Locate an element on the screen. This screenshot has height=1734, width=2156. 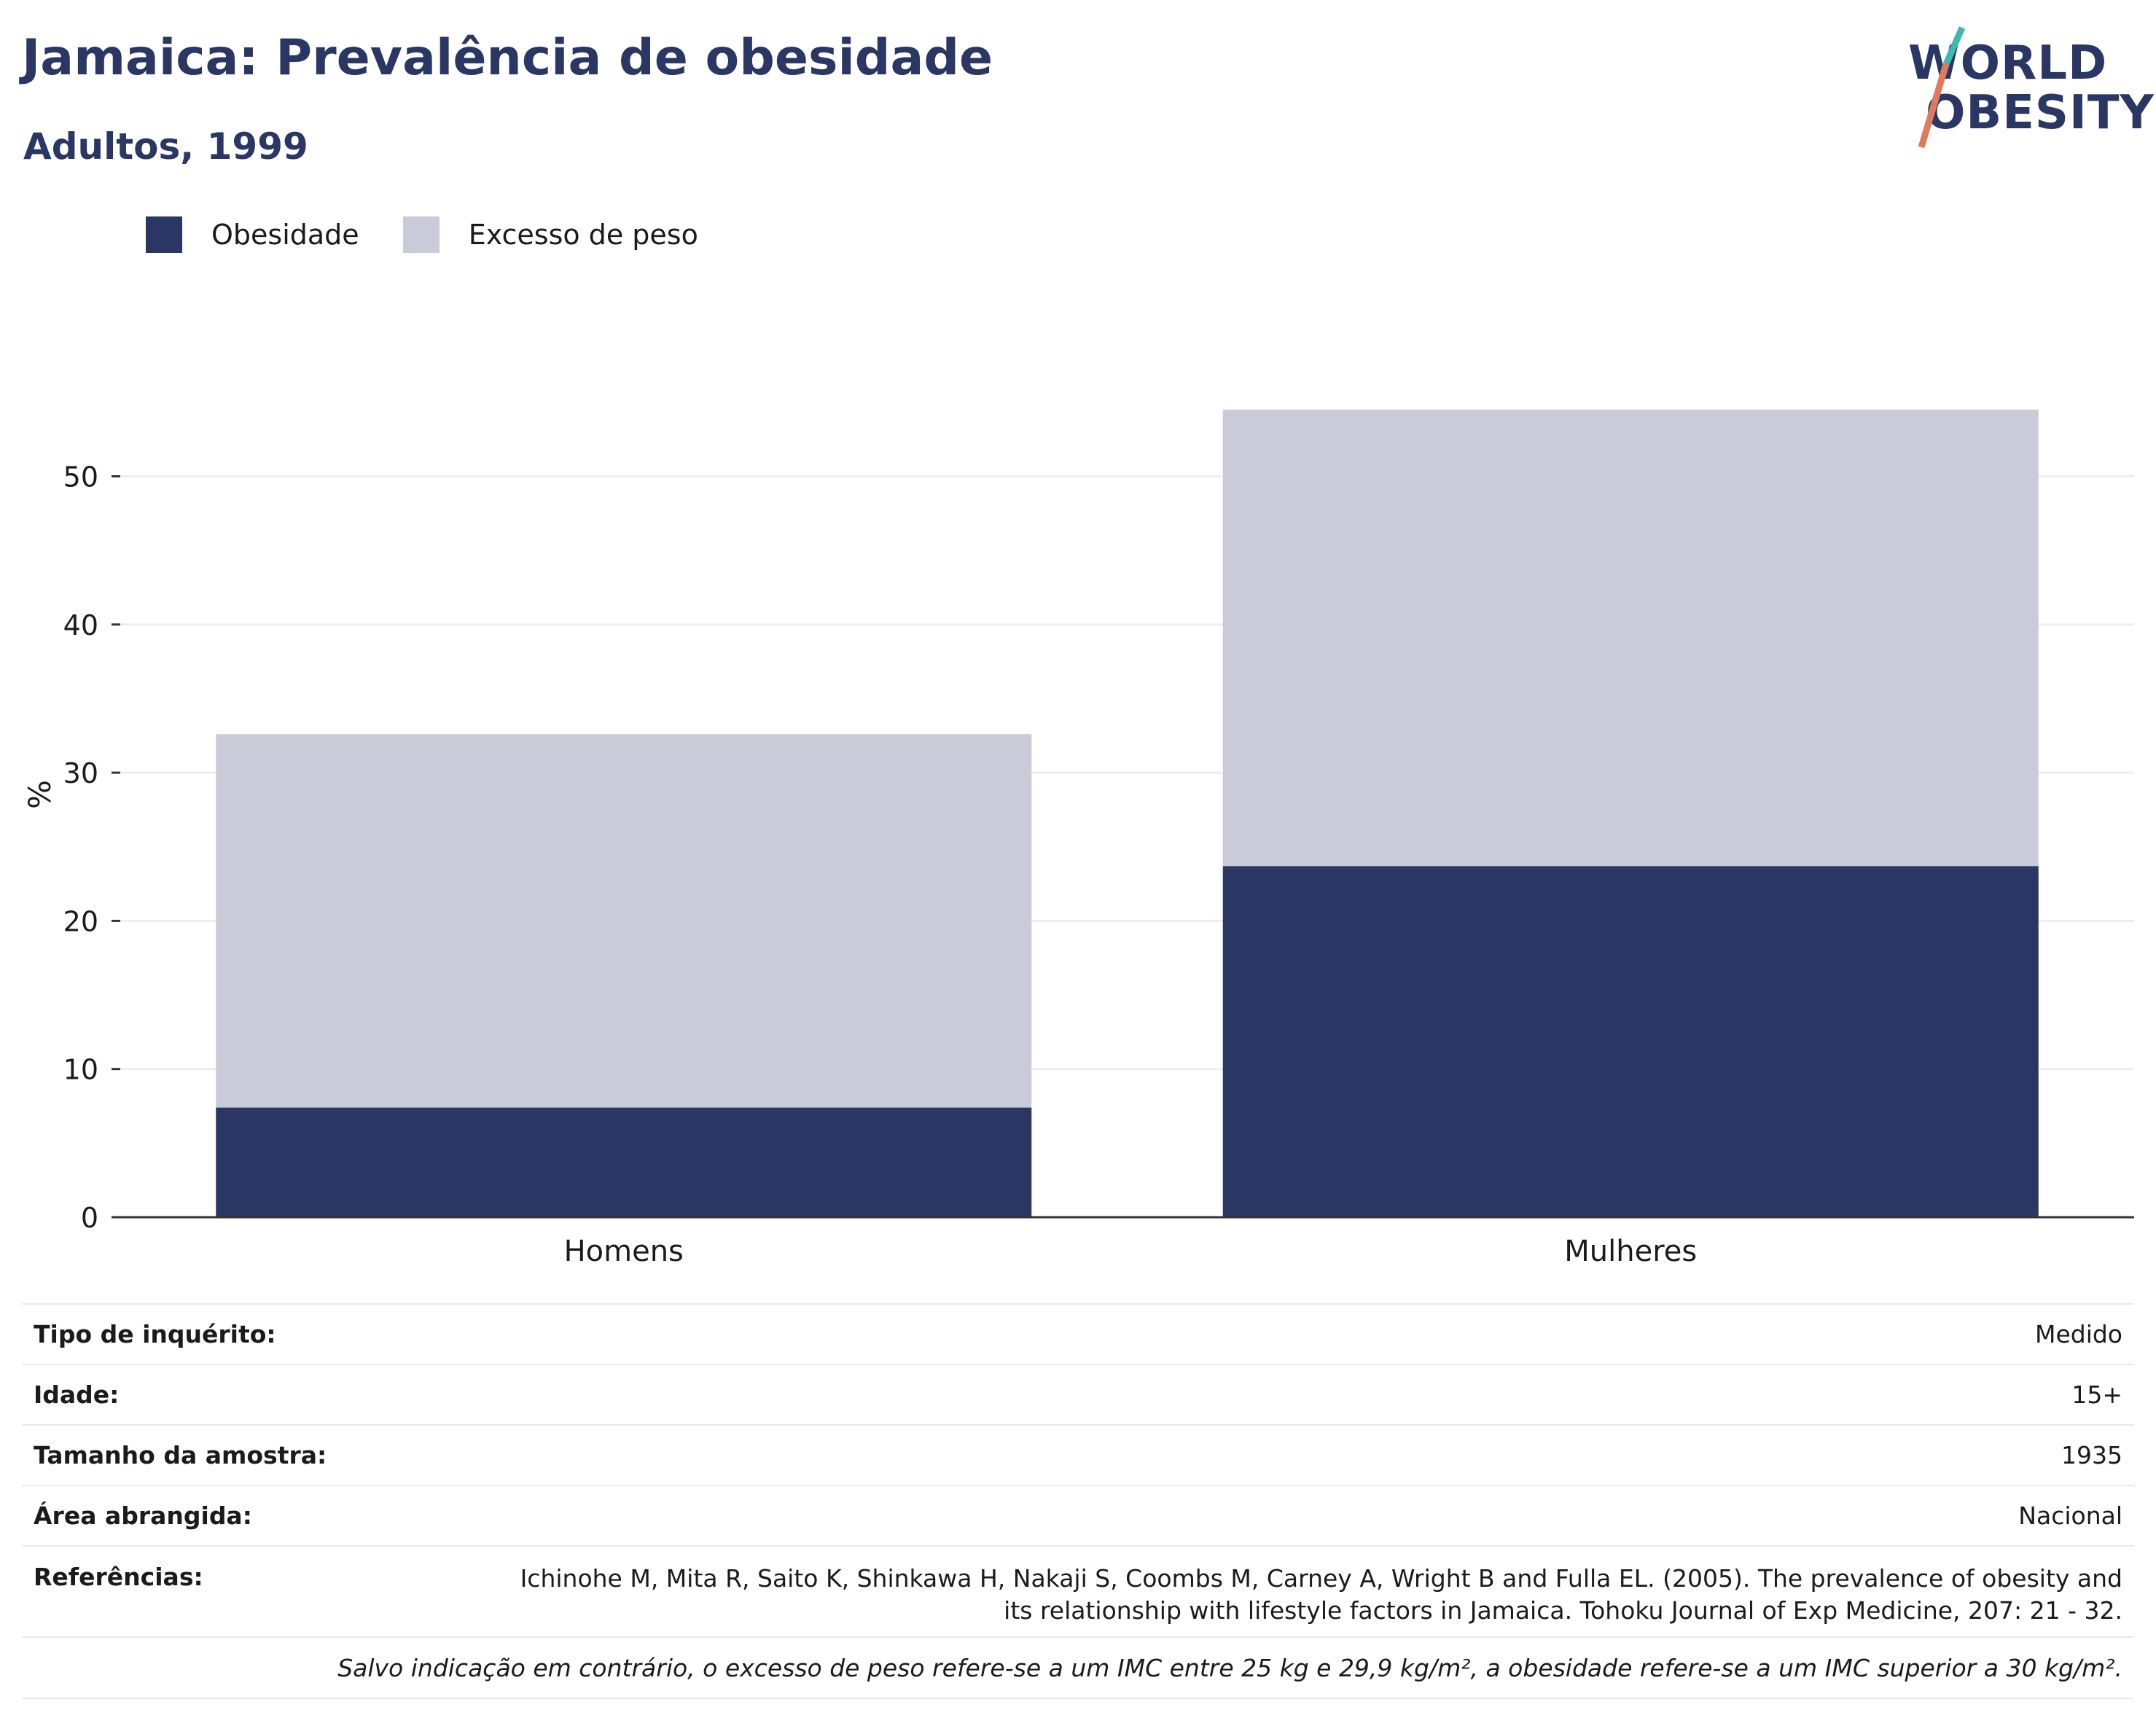
legend-label-excesso-de-peso: Excesso de peso is located at coordinates (583, 235).